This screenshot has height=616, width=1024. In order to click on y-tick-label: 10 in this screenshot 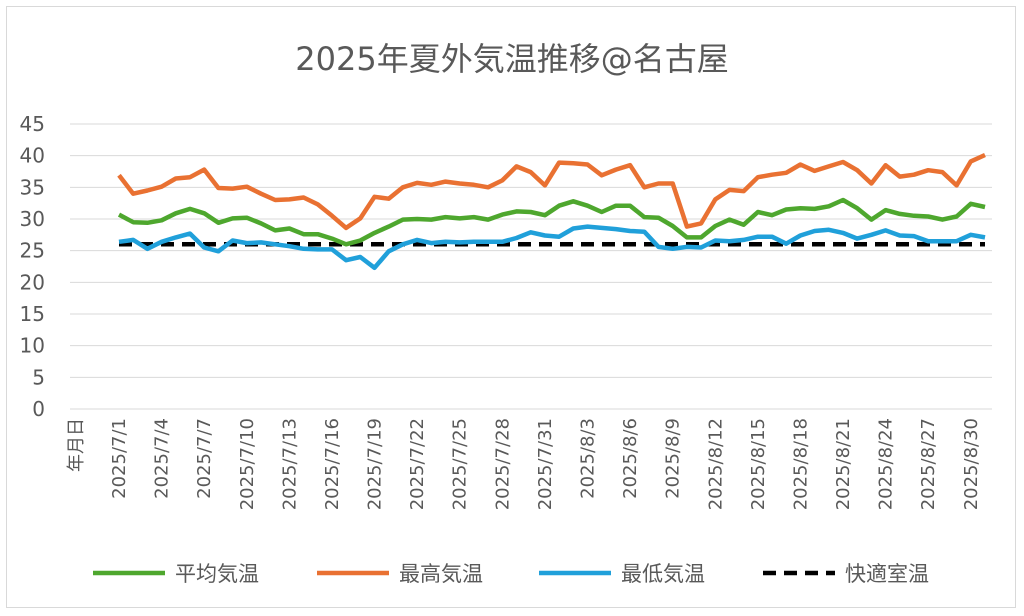, I will do `click(32, 346)`.